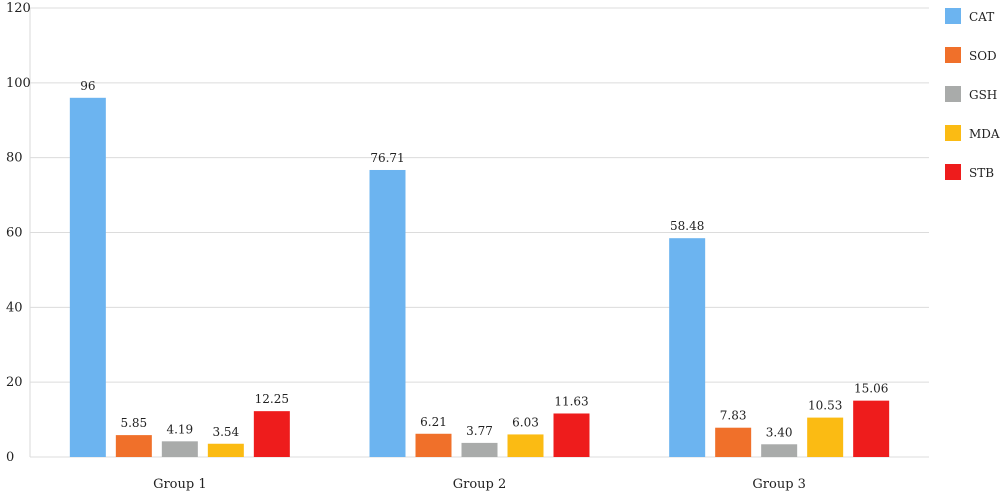 The width and height of the screenshot is (1000, 492). What do you see at coordinates (871, 389) in the screenshot?
I see `data-label: 15.06` at bounding box center [871, 389].